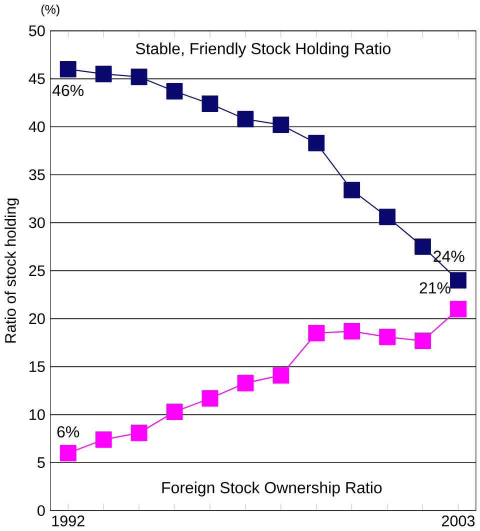 The height and width of the screenshot is (531, 480). What do you see at coordinates (37, 366) in the screenshot?
I see `y-tick-label: 15` at bounding box center [37, 366].